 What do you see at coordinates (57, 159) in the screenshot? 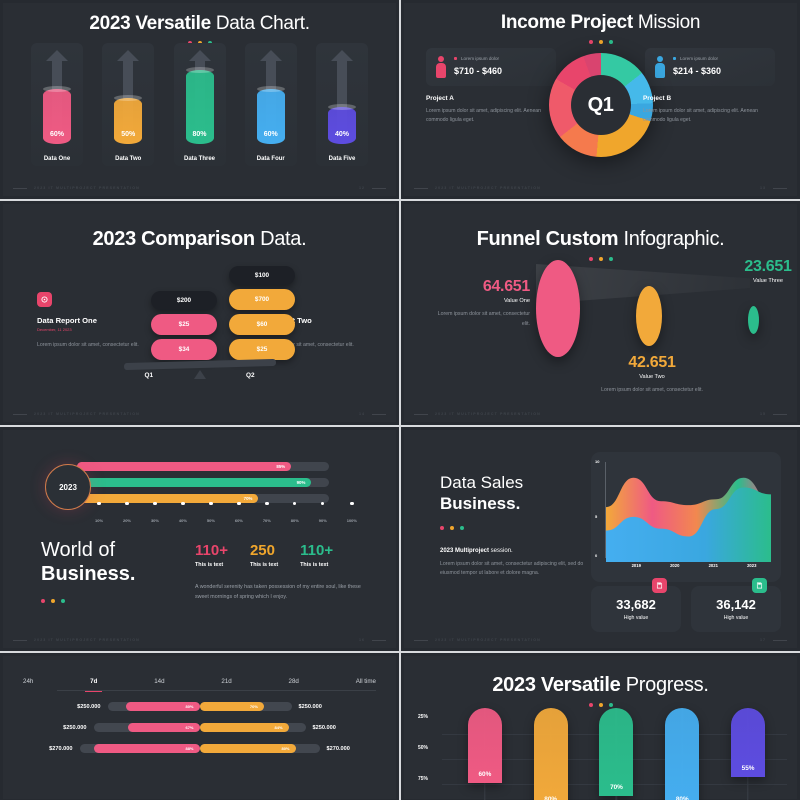
I see `tube-label: Data One` at bounding box center [57, 159].